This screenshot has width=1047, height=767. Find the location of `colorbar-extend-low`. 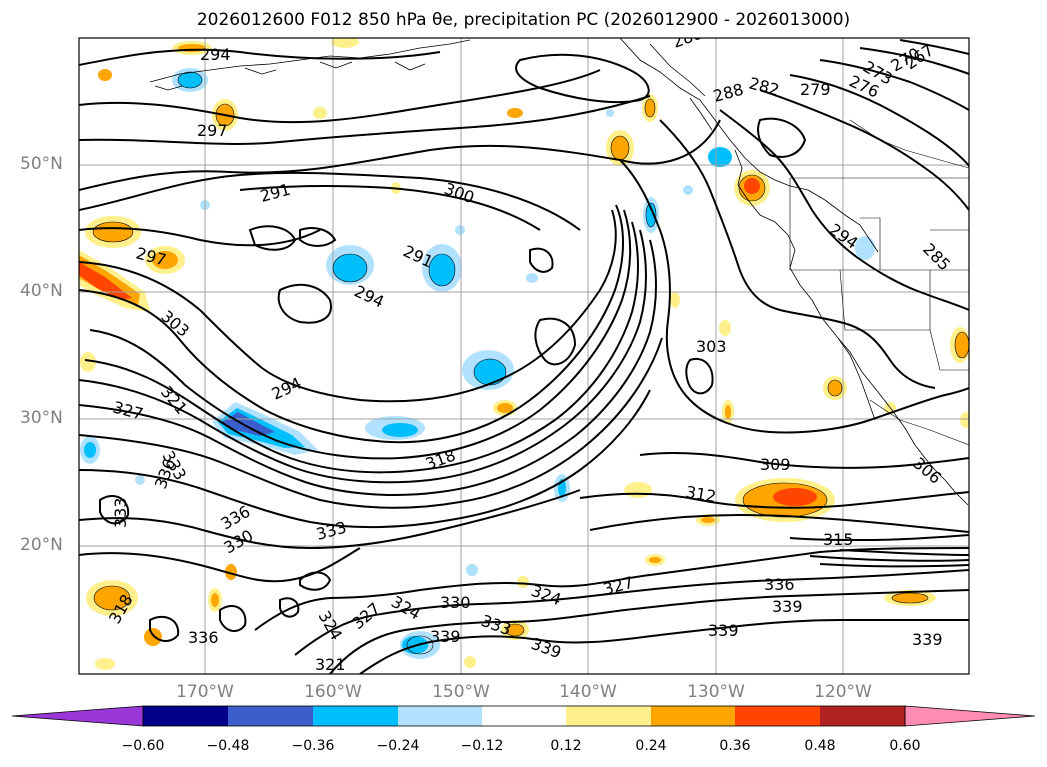

colorbar-extend-low is located at coordinates (77, 716).